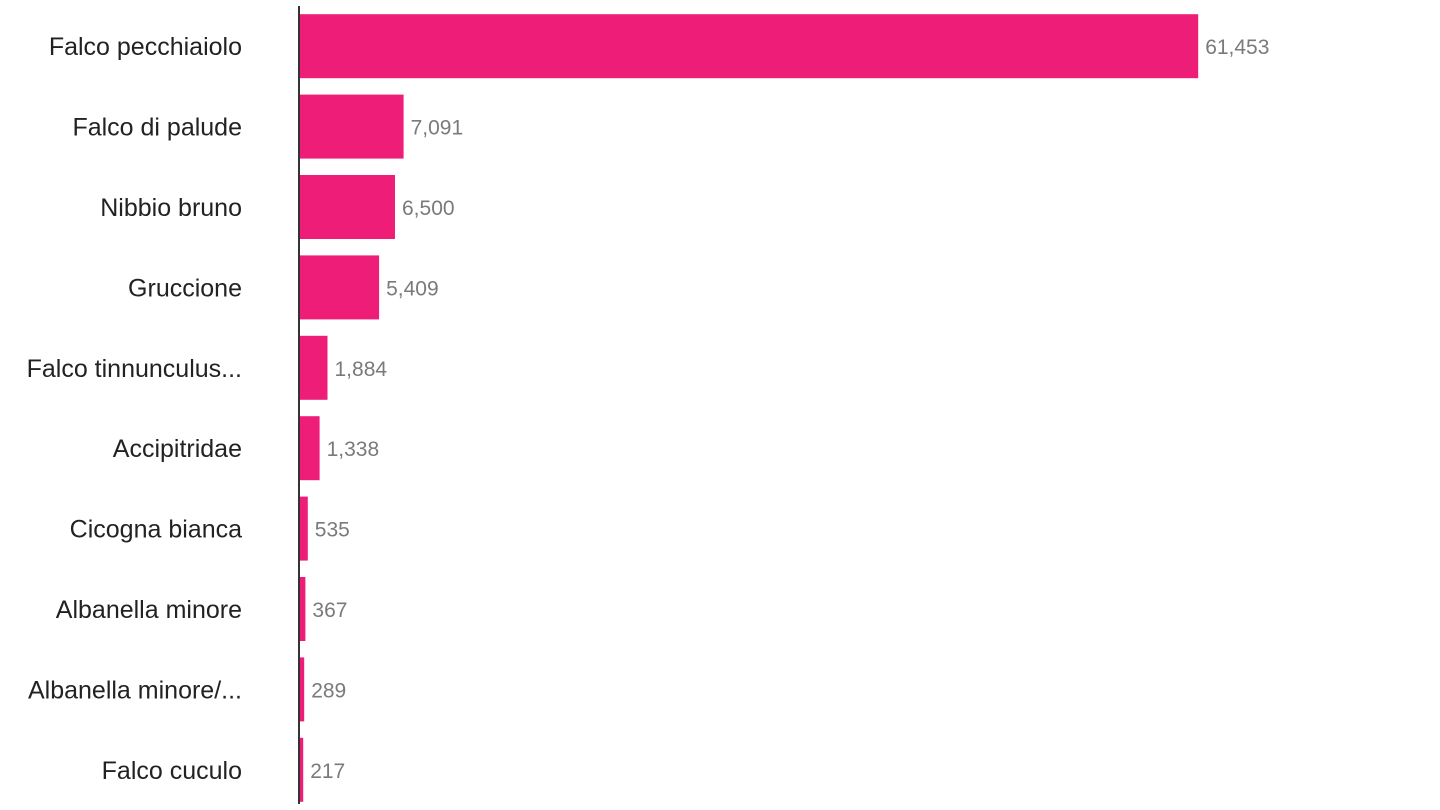 This screenshot has width=1440, height=810. I want to click on category-label: Falco di palude, so click(157, 128).